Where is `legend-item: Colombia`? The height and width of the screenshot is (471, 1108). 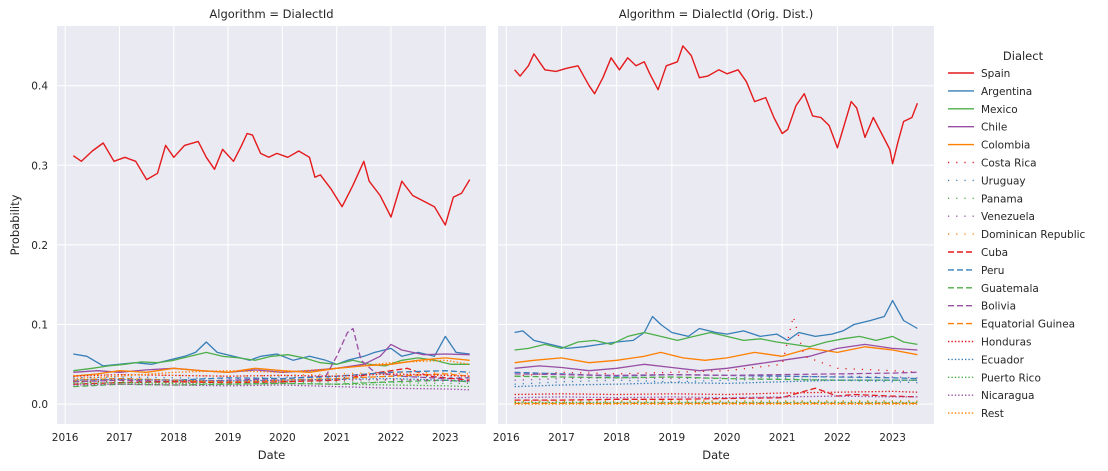
legend-item: Colombia is located at coordinates (989, 146).